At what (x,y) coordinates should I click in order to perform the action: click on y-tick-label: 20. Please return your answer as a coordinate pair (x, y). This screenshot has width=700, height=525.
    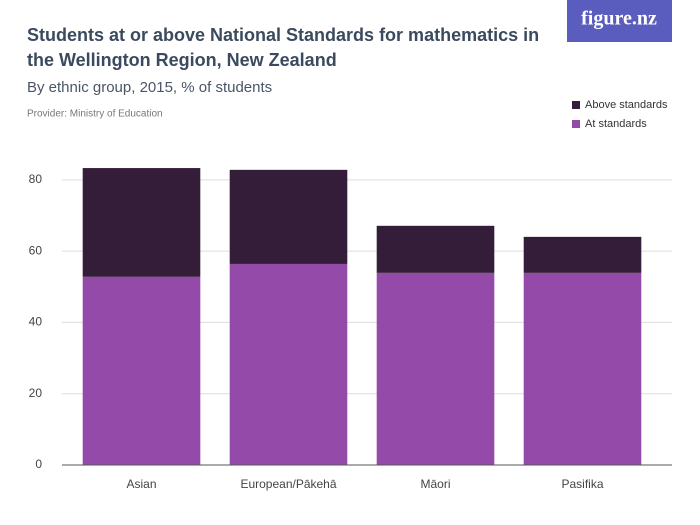
    Looking at the image, I should click on (36, 393).